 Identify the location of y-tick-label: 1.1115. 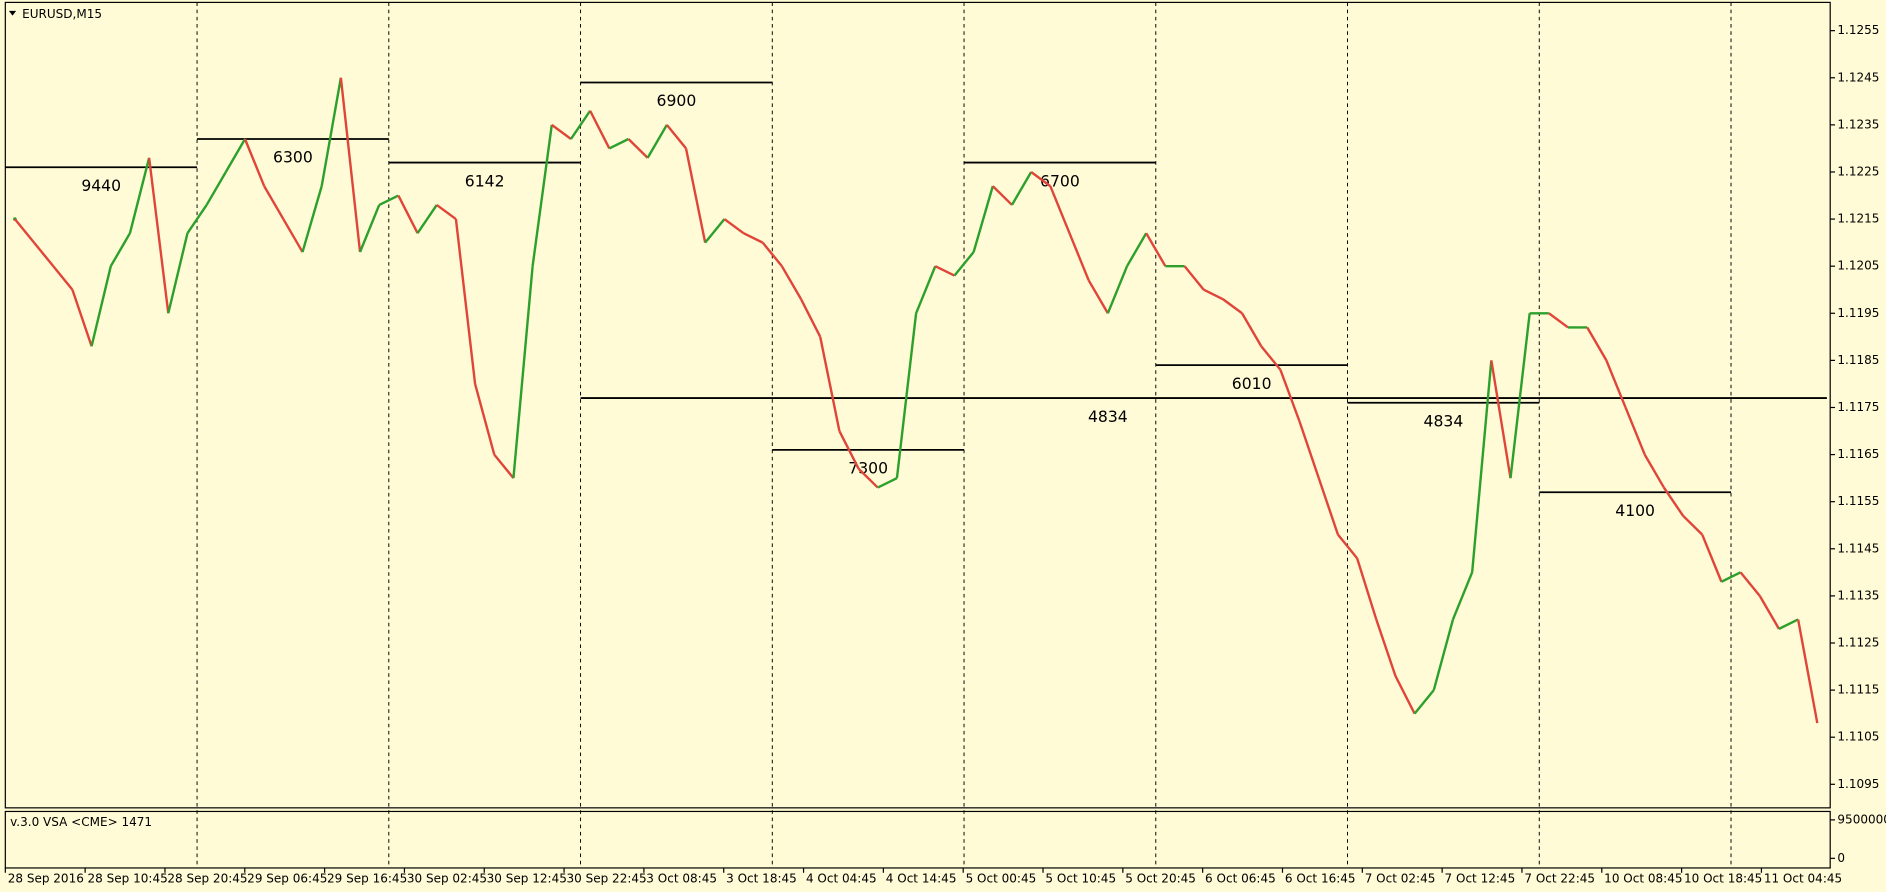
(1858, 690).